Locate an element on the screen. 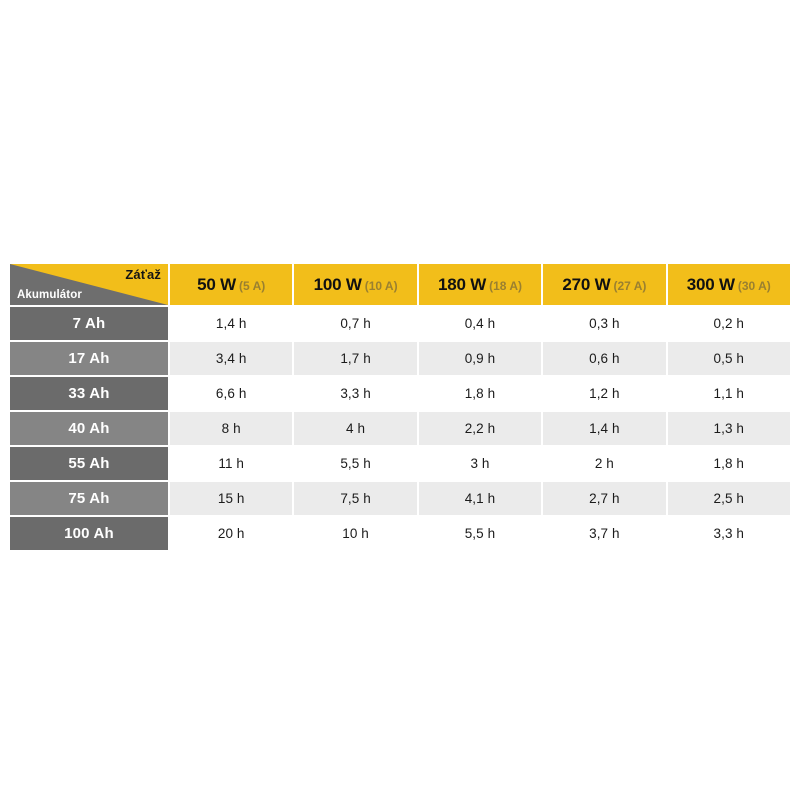  row-label-4: 55 Ah is located at coordinates (89, 463).